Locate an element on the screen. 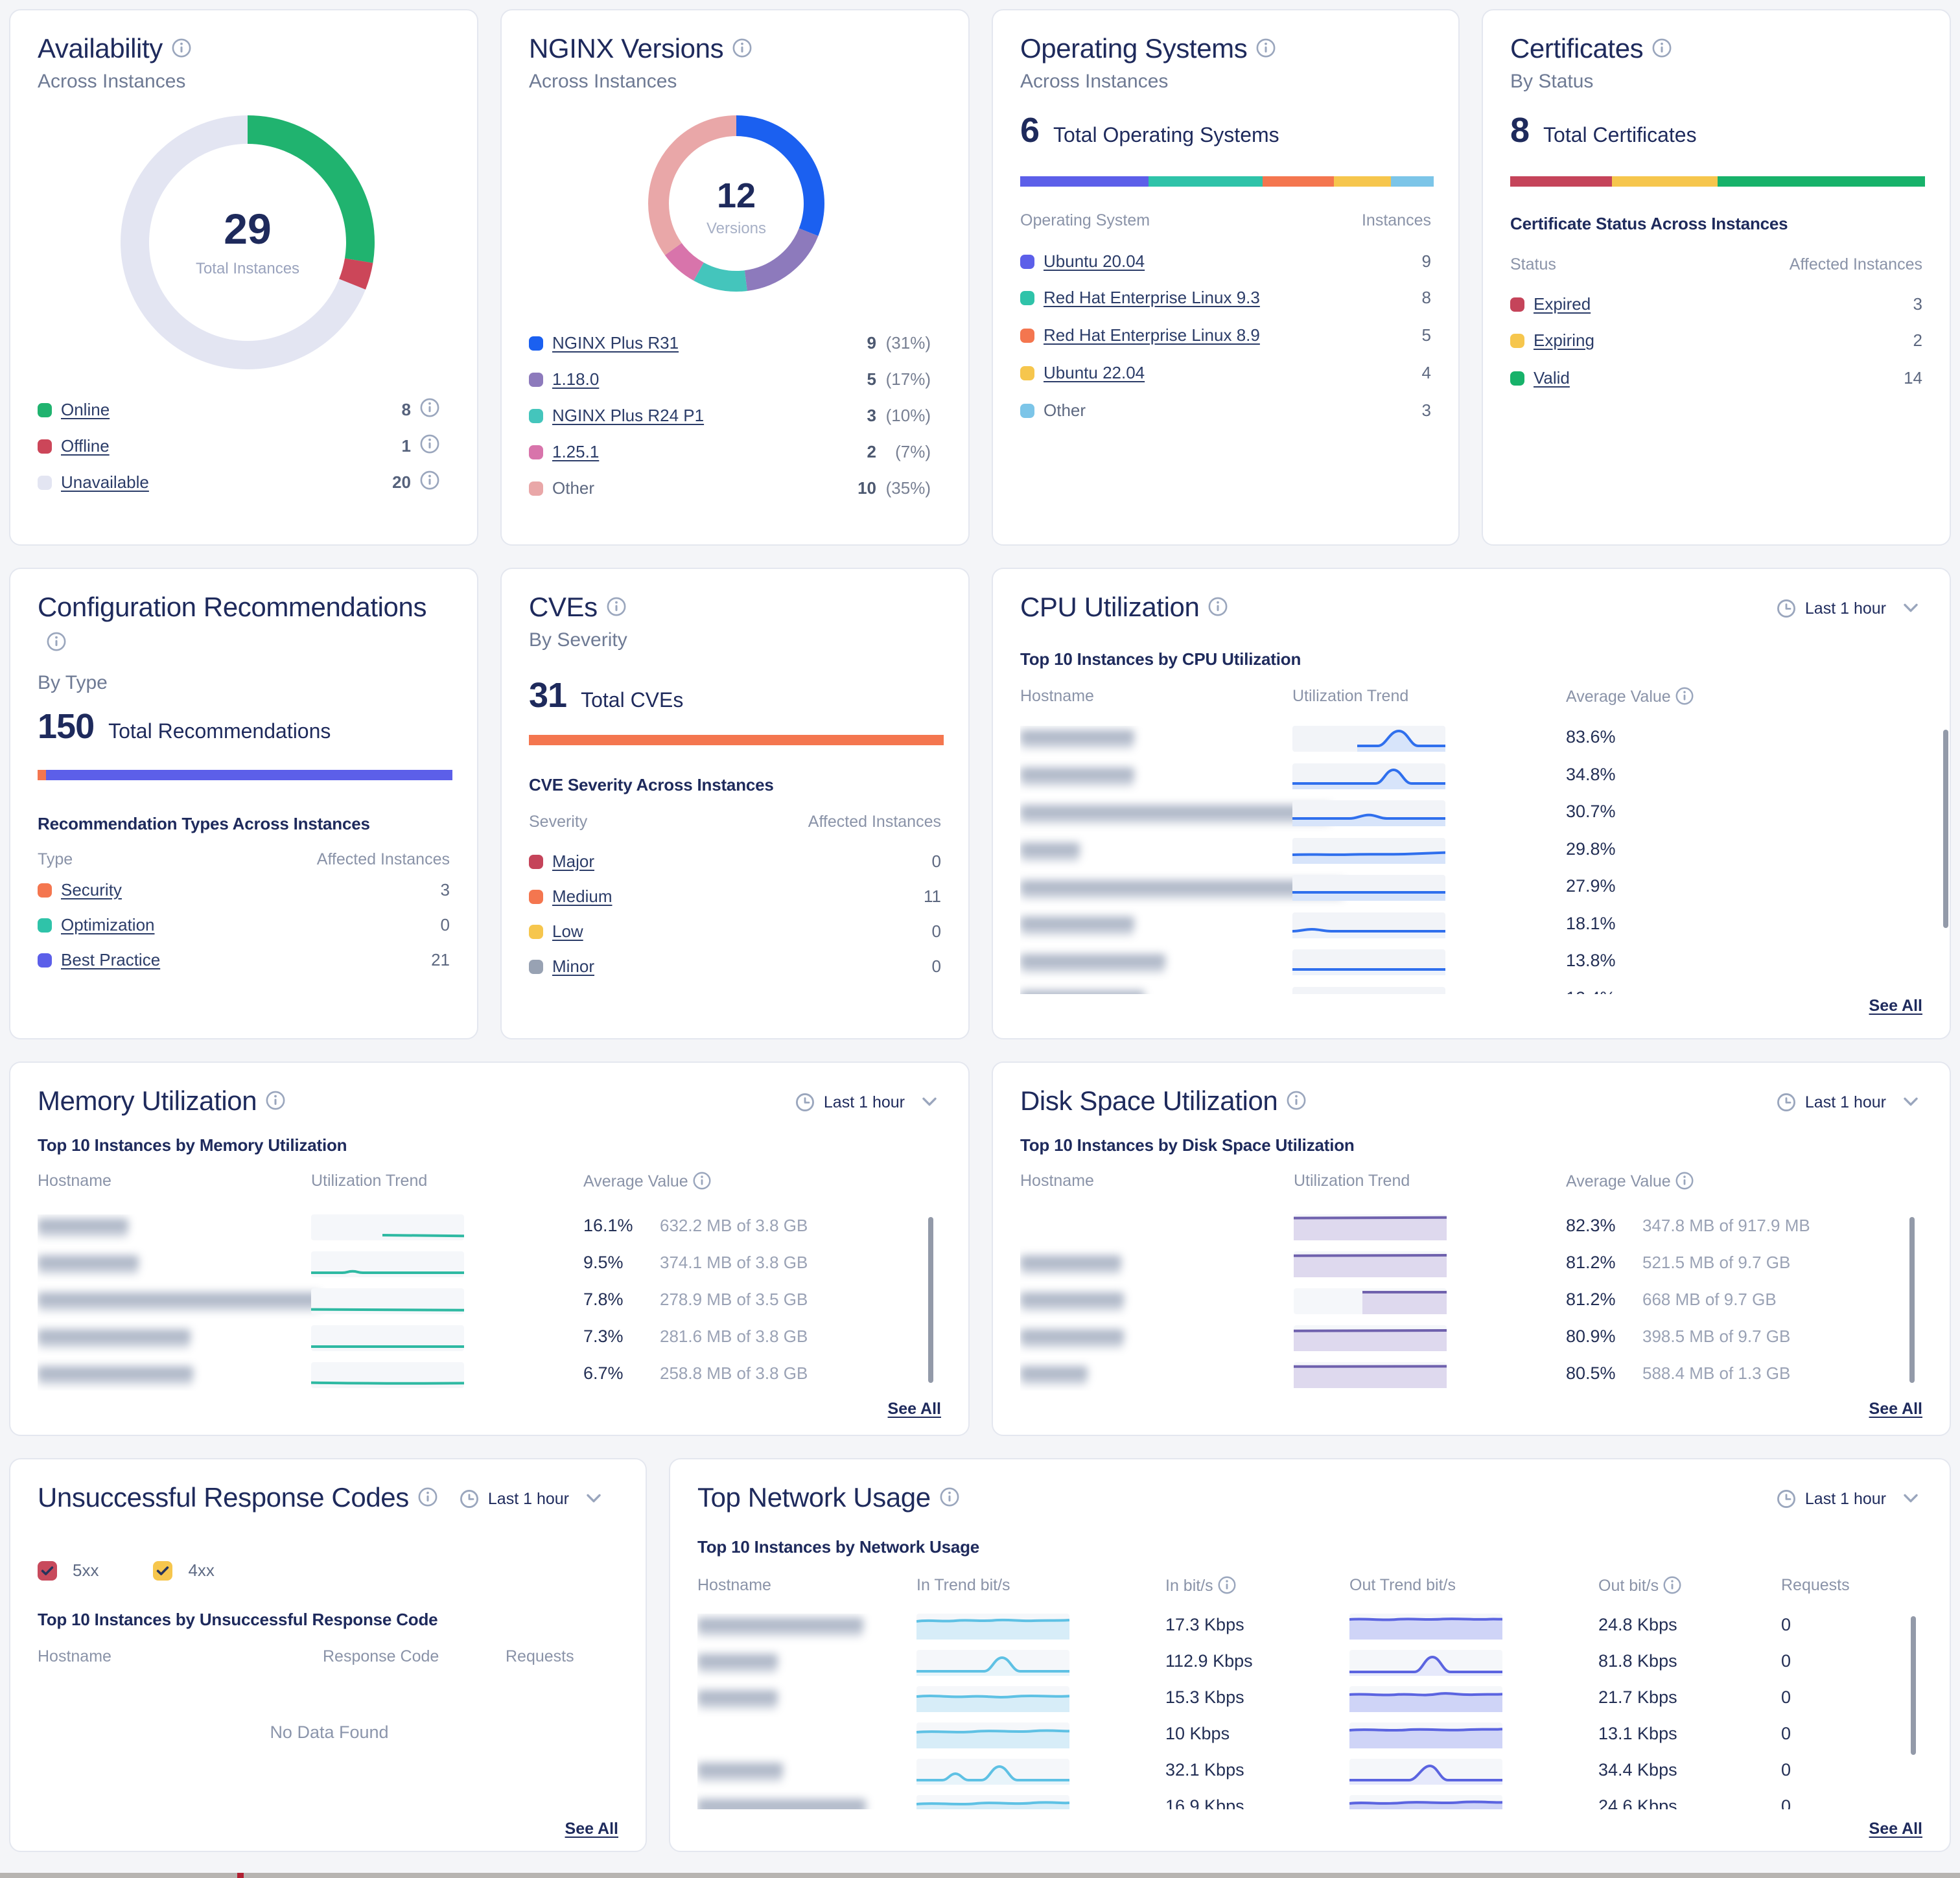 This screenshot has height=1878, width=1960. svg-text: 12 is located at coordinates (736, 196).